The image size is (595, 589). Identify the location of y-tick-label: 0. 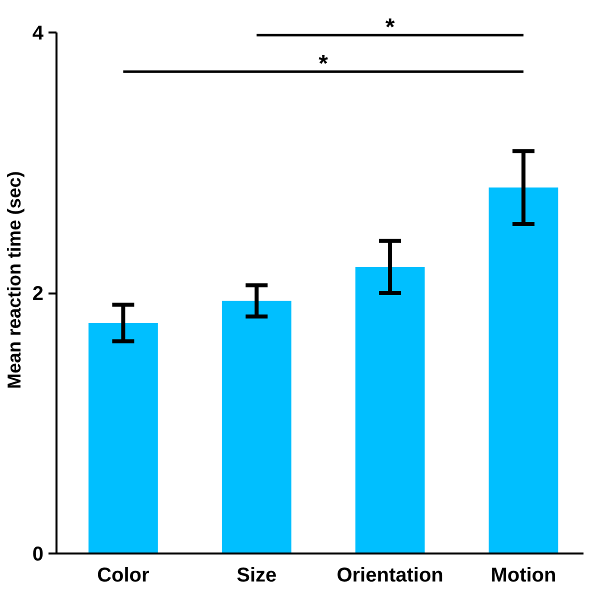
(38, 555).